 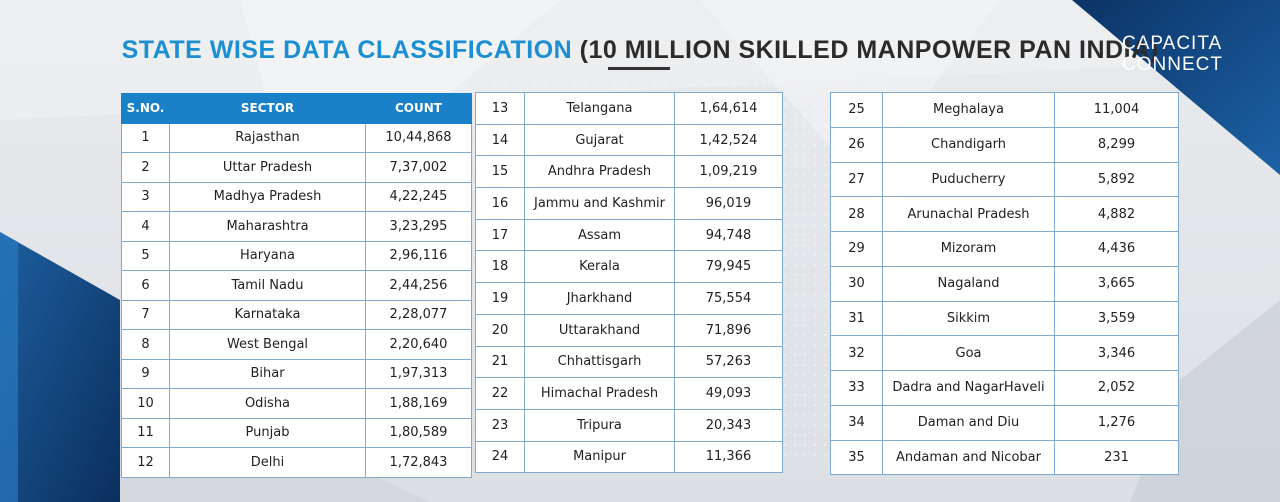 What do you see at coordinates (418, 167) in the screenshot?
I see `cell-count: 7,37,002` at bounding box center [418, 167].